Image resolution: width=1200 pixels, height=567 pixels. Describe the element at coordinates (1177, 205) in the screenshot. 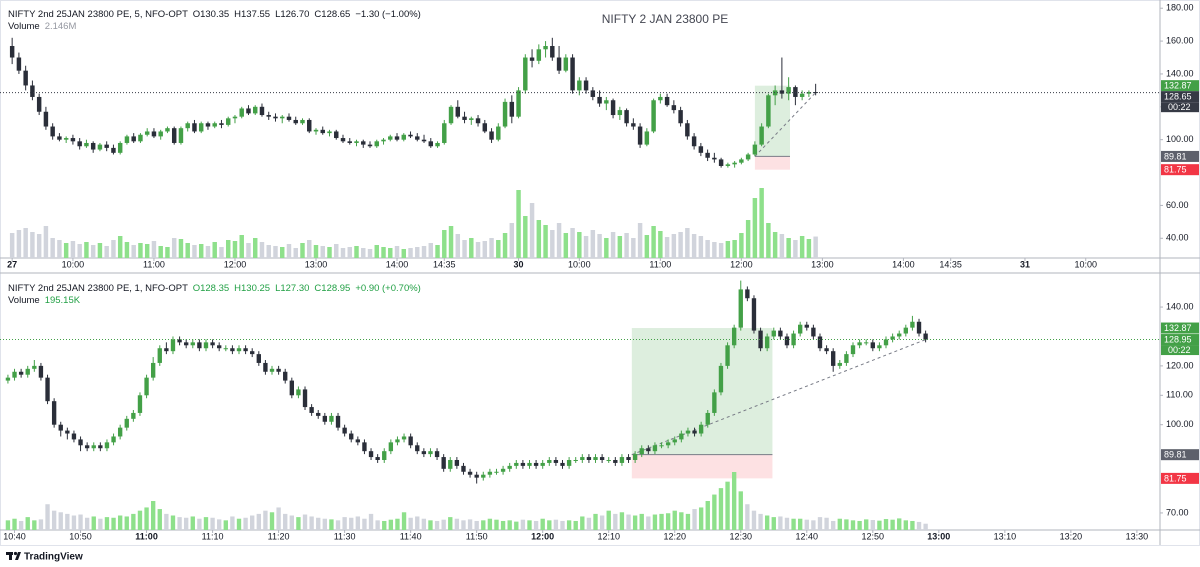

I see `y-tick-label: 60.00` at that location.